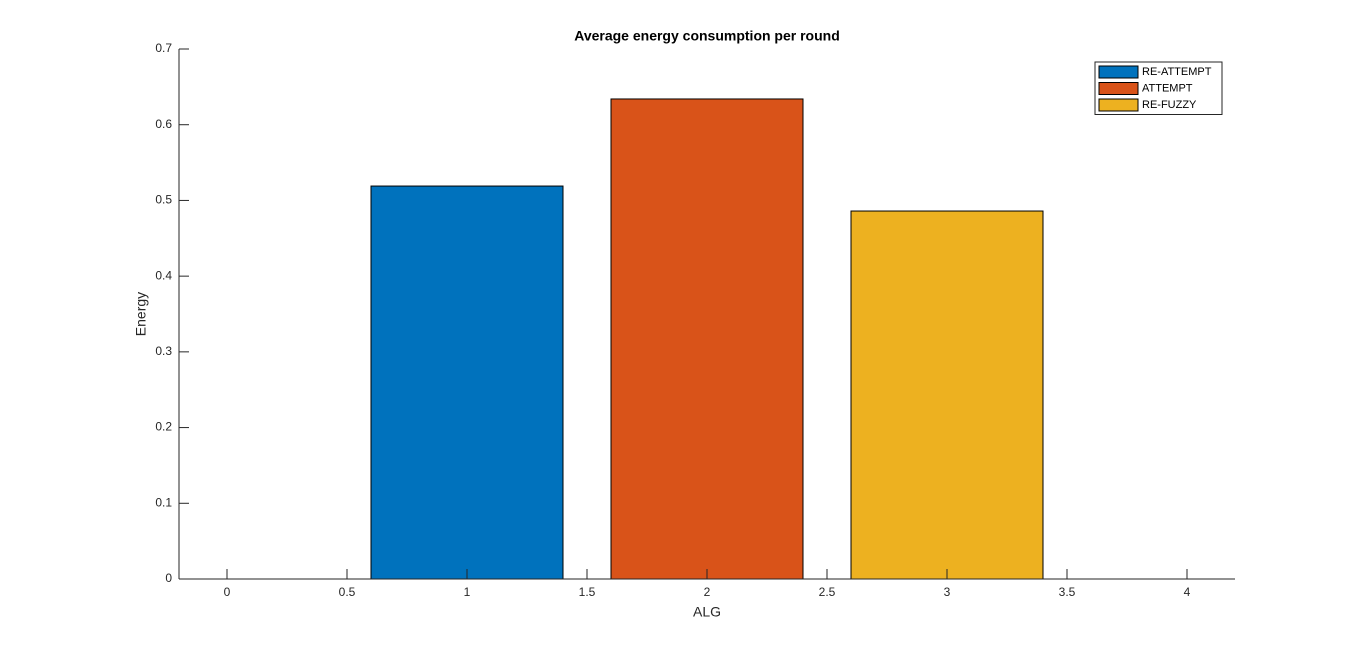  What do you see at coordinates (707, 36) in the screenshot?
I see `chart-title: Average energy consumption per round` at bounding box center [707, 36].